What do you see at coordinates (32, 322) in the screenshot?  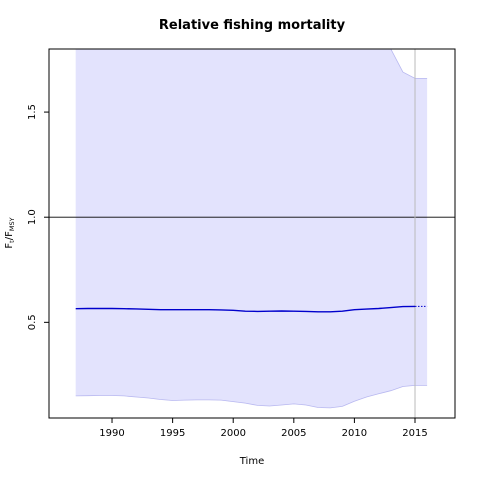 I see `y-tick-label: 0.5` at bounding box center [32, 322].